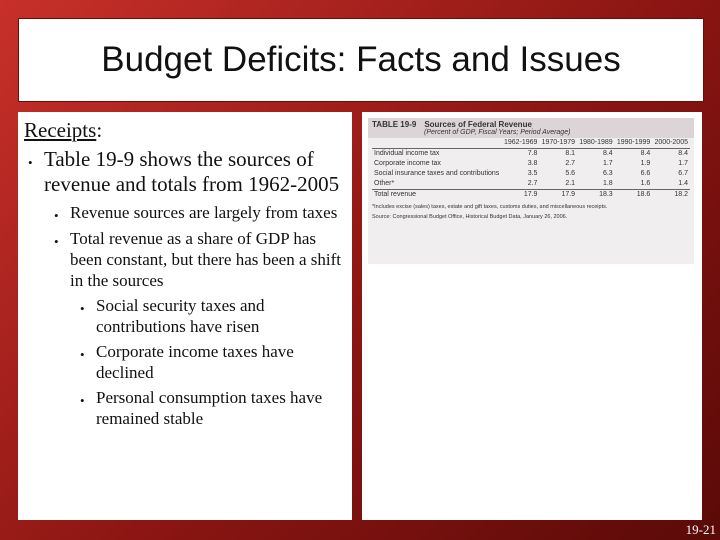 The height and width of the screenshot is (540, 720). I want to click on table-cell: 7.8, so click(532, 153).